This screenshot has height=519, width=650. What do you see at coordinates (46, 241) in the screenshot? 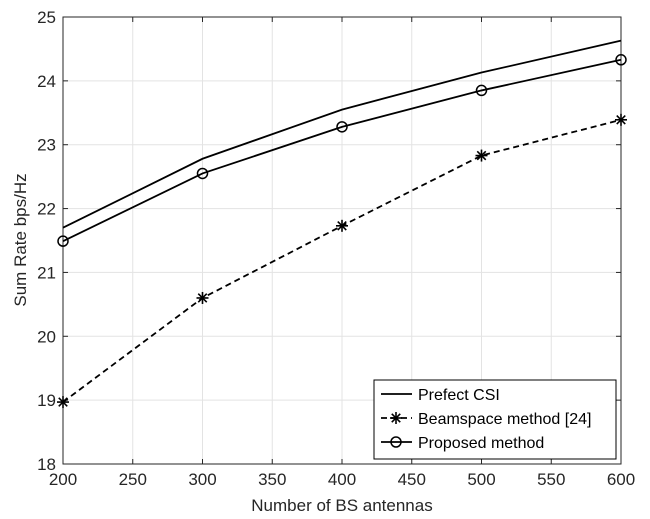
I see `y-tick-labels: 18 19 20 21 22 23 24 25` at bounding box center [46, 241].